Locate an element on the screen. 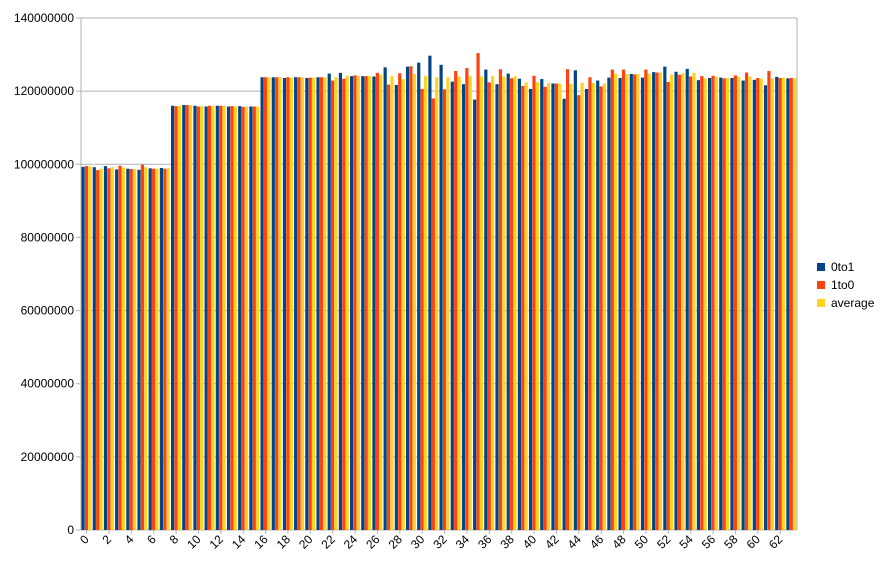 The height and width of the screenshot is (568, 880). x-tick-label: 28 is located at coordinates (396, 542).